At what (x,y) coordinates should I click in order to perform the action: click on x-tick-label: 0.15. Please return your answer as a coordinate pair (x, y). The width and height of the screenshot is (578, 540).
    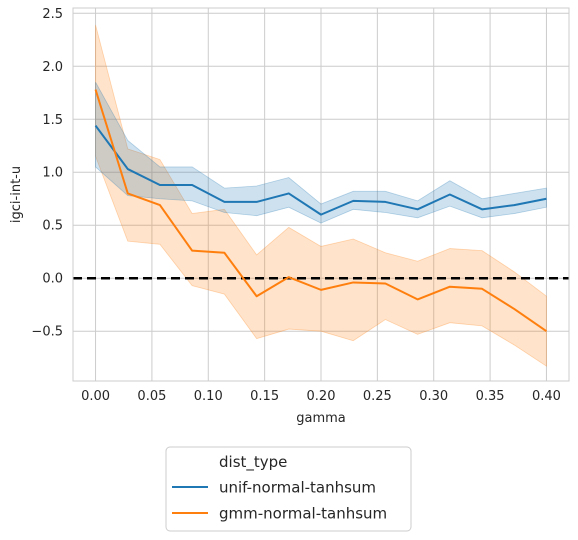
    Looking at the image, I should click on (264, 396).